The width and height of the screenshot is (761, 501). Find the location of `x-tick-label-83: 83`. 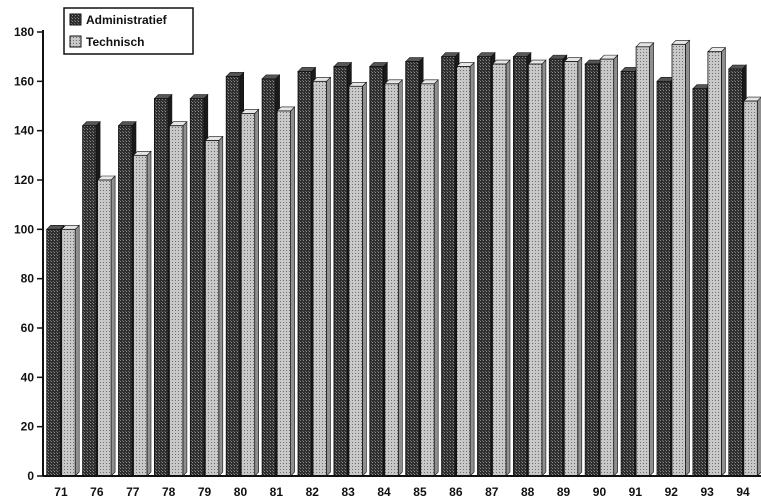

x-tick-label-83: 83 is located at coordinates (348, 492).